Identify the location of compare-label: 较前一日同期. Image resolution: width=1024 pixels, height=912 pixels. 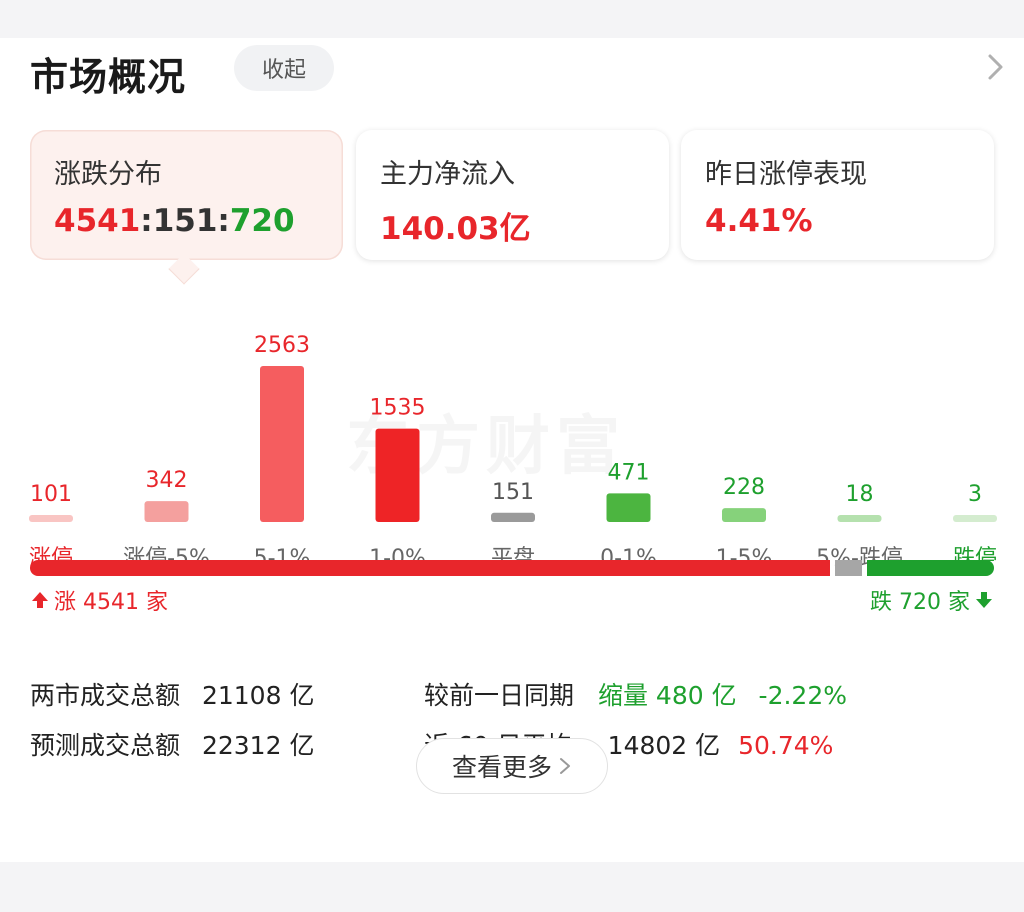
(499, 695).